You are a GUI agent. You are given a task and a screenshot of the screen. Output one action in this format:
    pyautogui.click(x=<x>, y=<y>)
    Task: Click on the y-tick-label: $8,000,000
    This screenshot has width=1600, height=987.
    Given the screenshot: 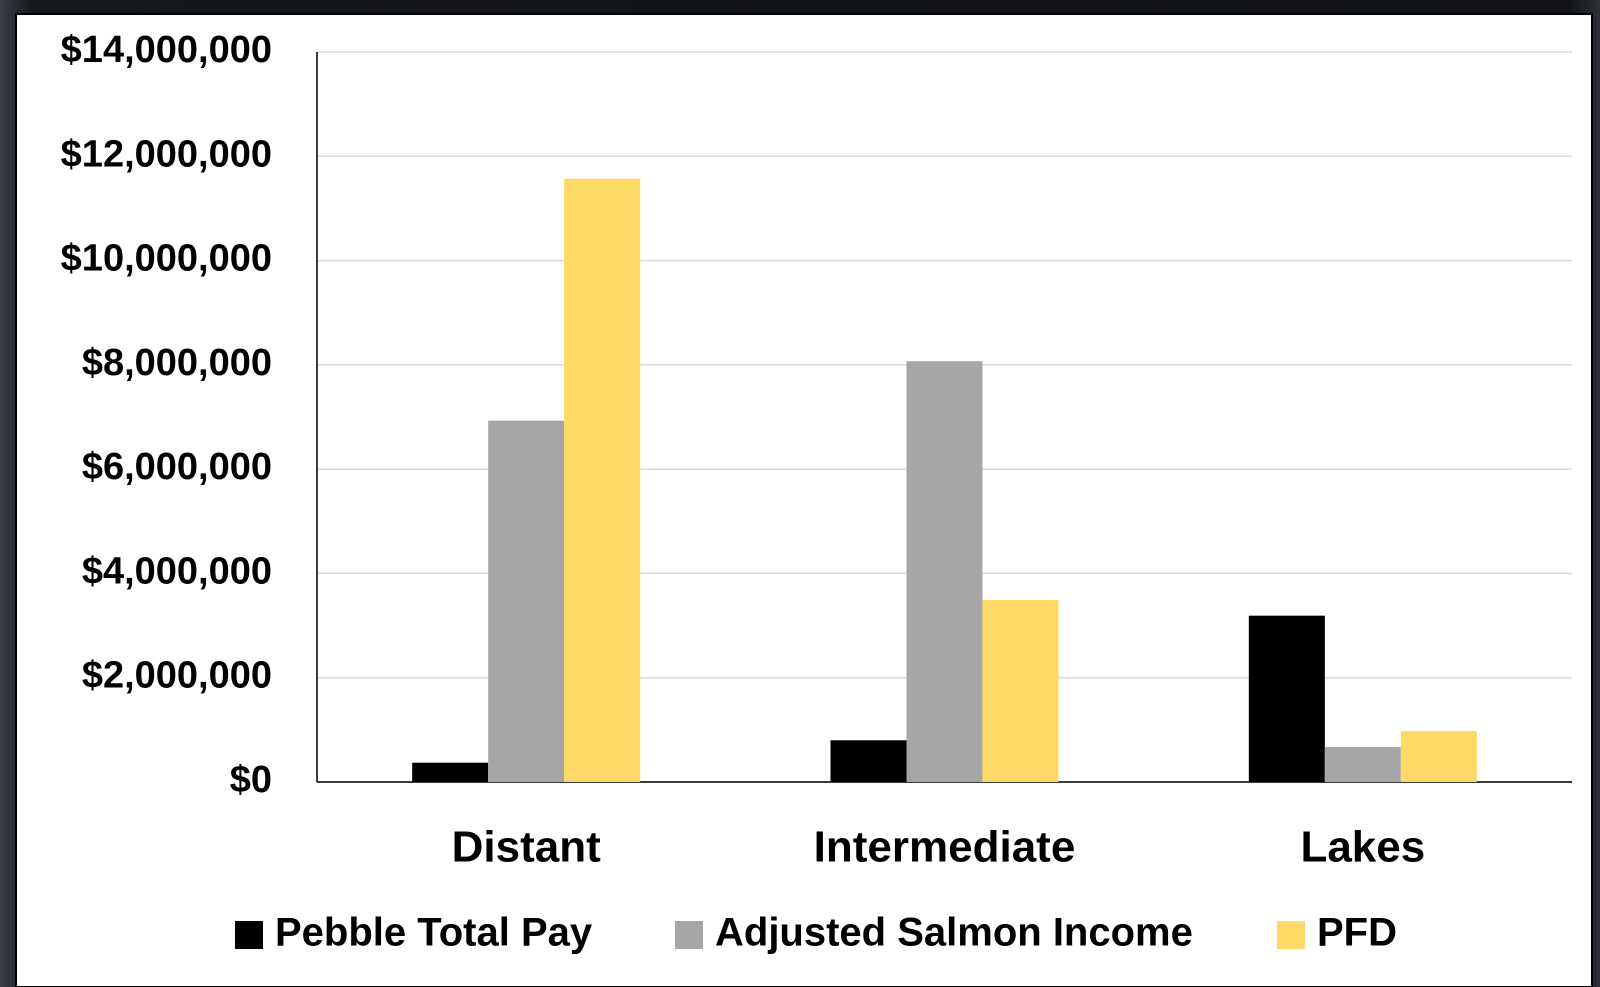 What is the action you would take?
    pyautogui.click(x=177, y=363)
    